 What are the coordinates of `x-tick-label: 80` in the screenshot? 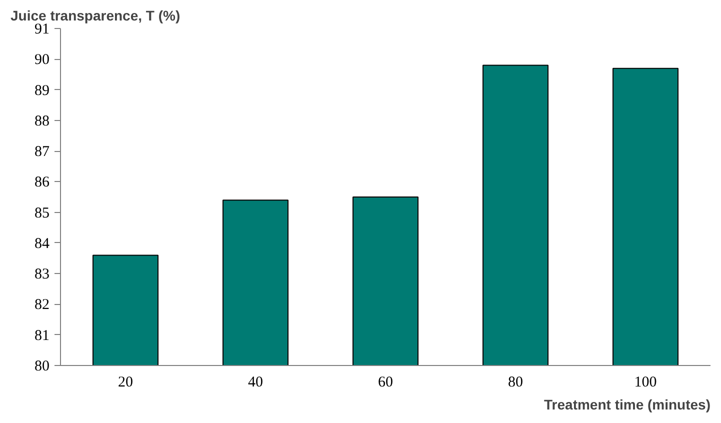 It's located at (515, 382).